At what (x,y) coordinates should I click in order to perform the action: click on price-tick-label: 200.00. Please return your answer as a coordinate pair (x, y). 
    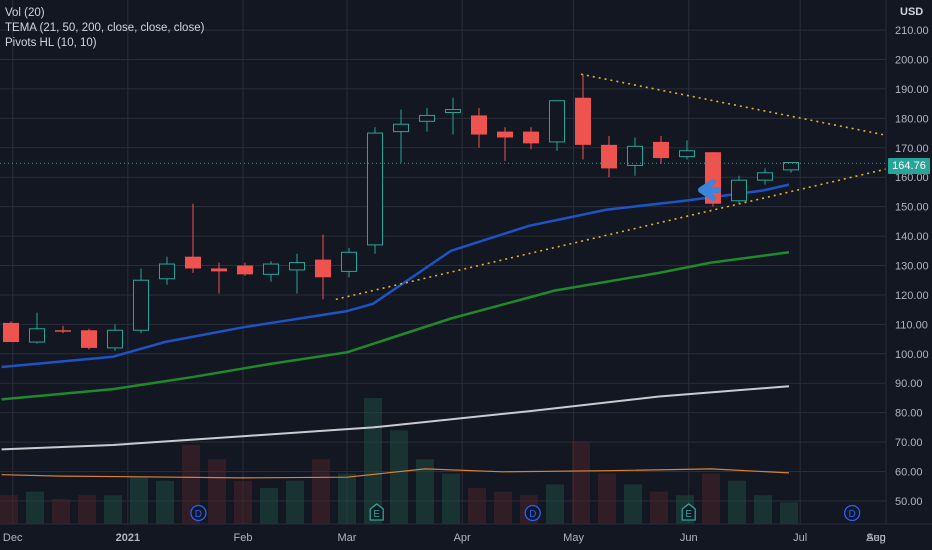
    Looking at the image, I should click on (912, 61).